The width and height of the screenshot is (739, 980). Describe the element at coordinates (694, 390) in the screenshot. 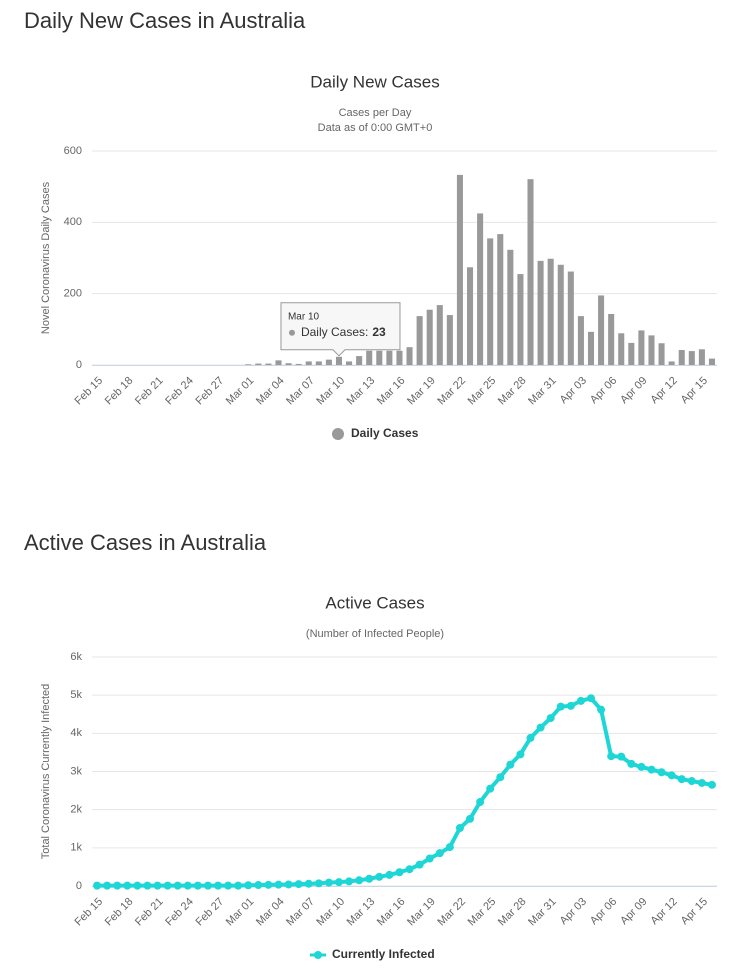

I see `x-tick-label: Apr 15` at that location.